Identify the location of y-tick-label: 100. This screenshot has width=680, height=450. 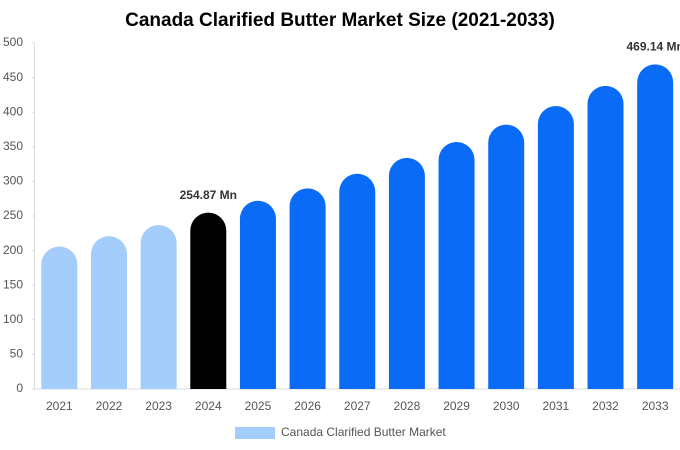
(13, 319).